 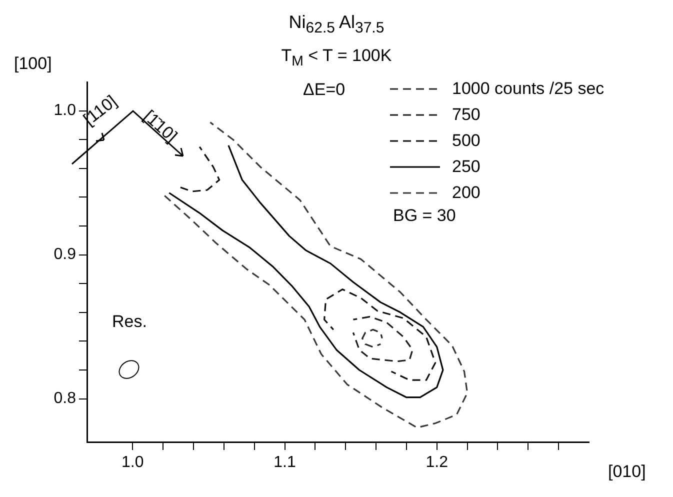 What do you see at coordinates (466, 193) in the screenshot?
I see `legend-label: 200` at bounding box center [466, 193].